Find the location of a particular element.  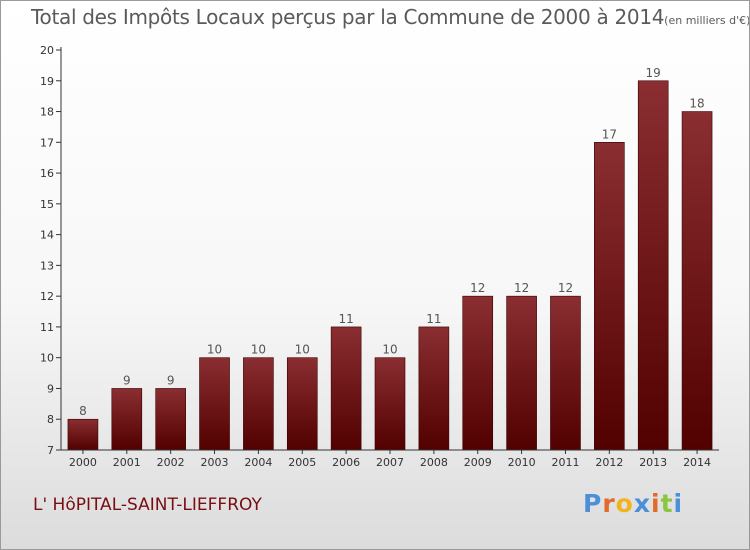

value-label-2013: 19 is located at coordinates (653, 73).